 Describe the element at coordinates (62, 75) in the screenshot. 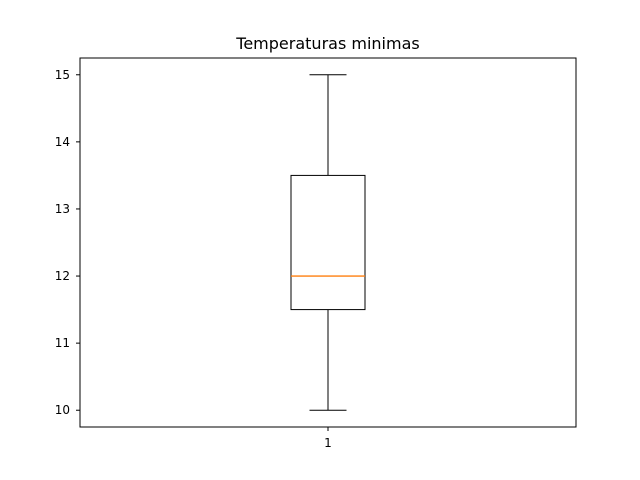

I see `y-tick-label: 15` at that location.